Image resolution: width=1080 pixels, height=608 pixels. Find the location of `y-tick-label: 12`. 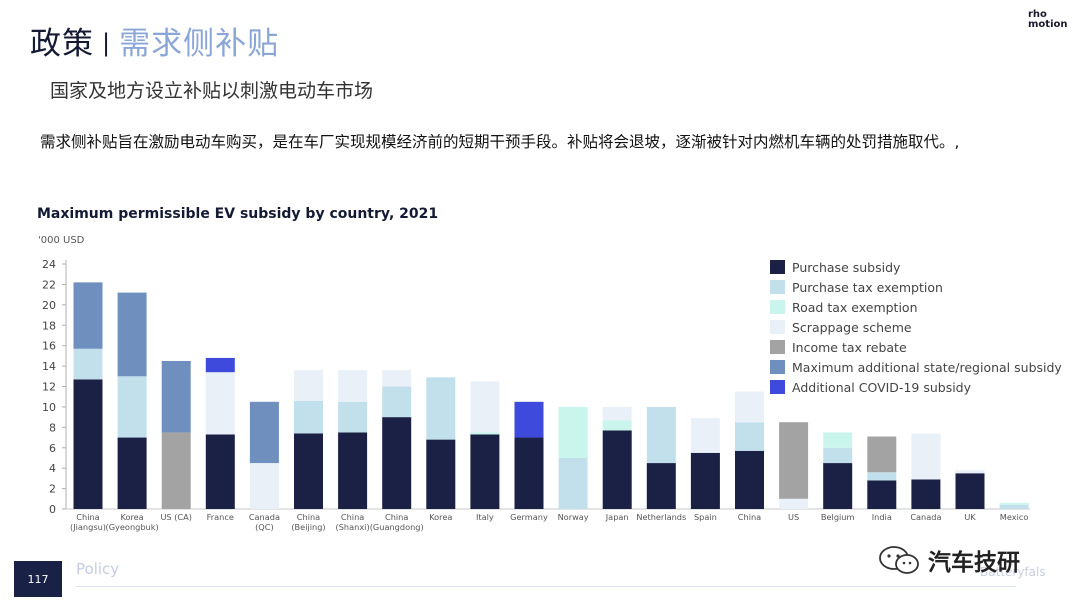

y-tick-label: 12 is located at coordinates (49, 387).